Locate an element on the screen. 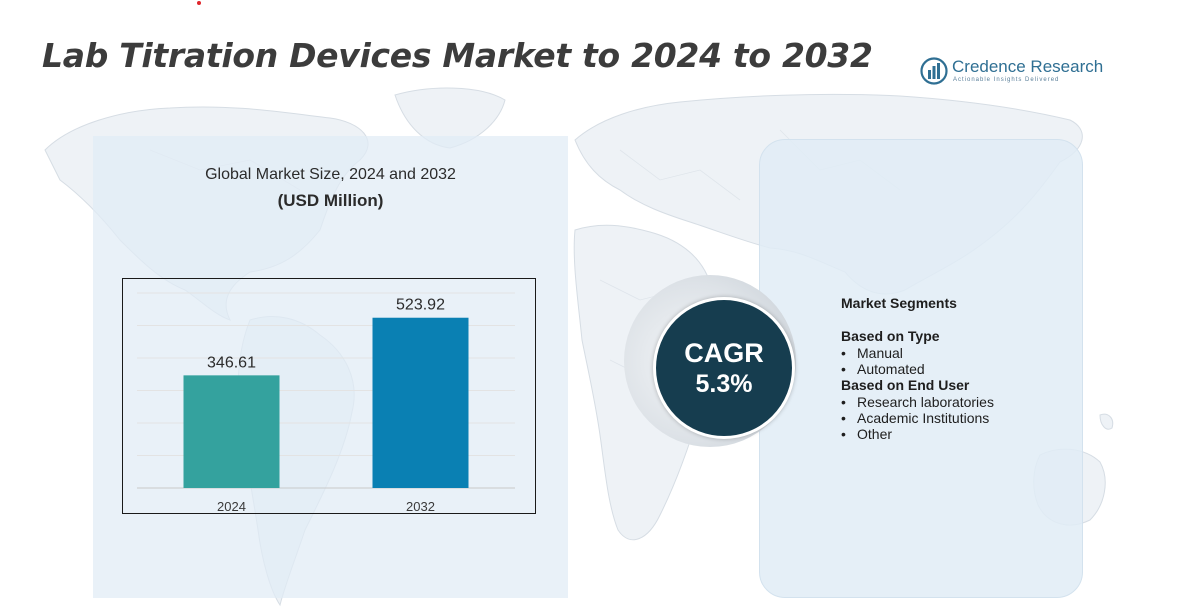 The height and width of the screenshot is (611, 1177). segment-item: • Academic Institutions is located at coordinates (915, 418).